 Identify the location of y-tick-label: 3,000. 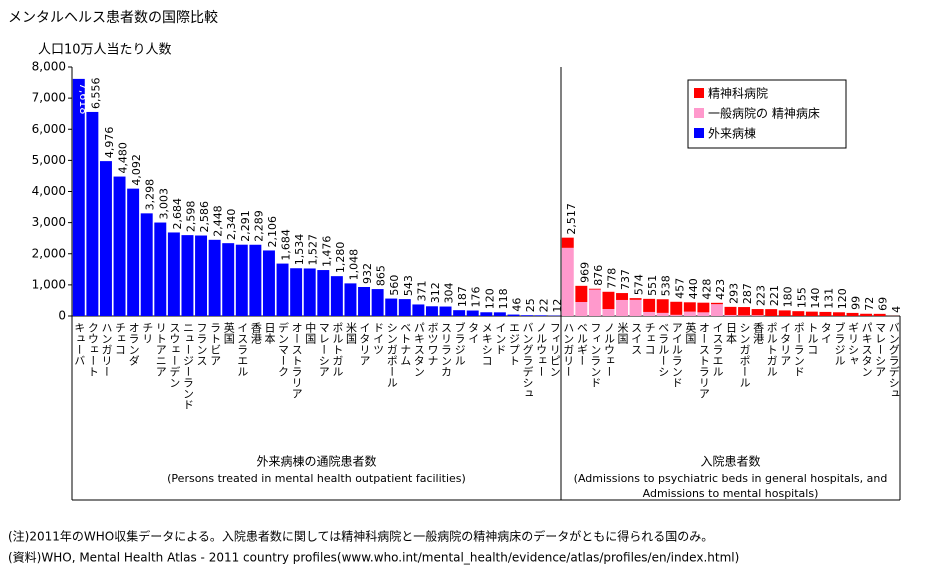
(49, 222).